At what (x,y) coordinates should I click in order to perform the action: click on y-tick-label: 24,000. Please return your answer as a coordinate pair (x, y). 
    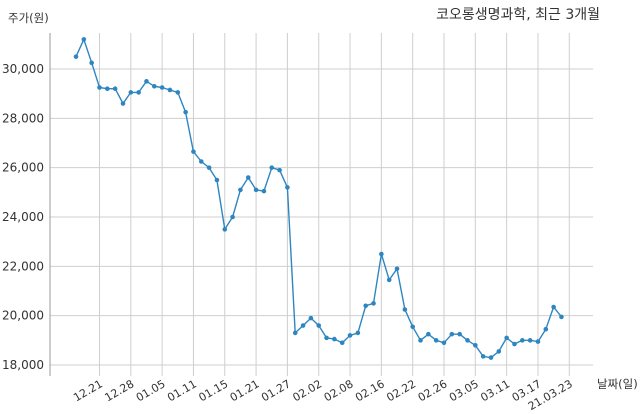
    Looking at the image, I should click on (23, 217).